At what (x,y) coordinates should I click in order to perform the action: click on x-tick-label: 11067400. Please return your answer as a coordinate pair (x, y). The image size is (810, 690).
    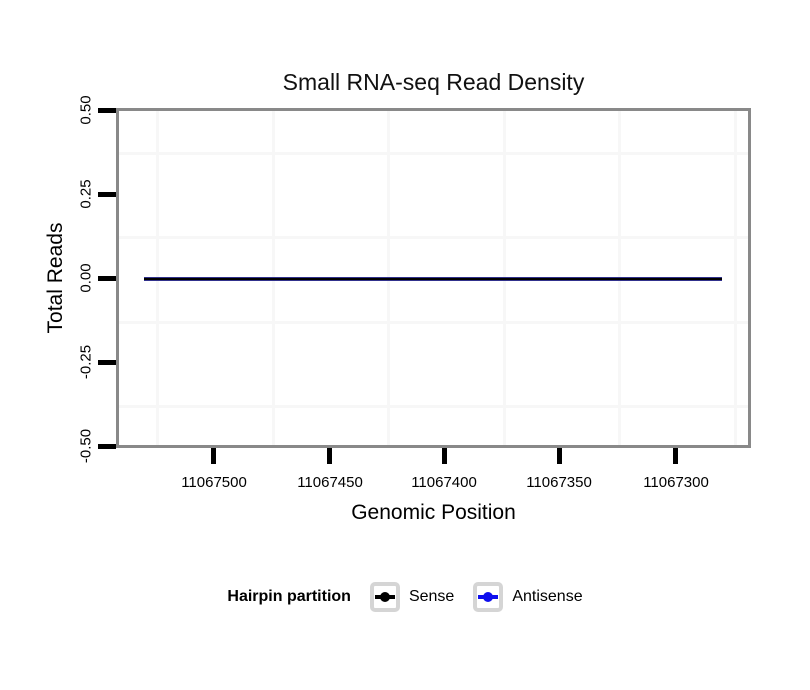
    Looking at the image, I should click on (444, 482).